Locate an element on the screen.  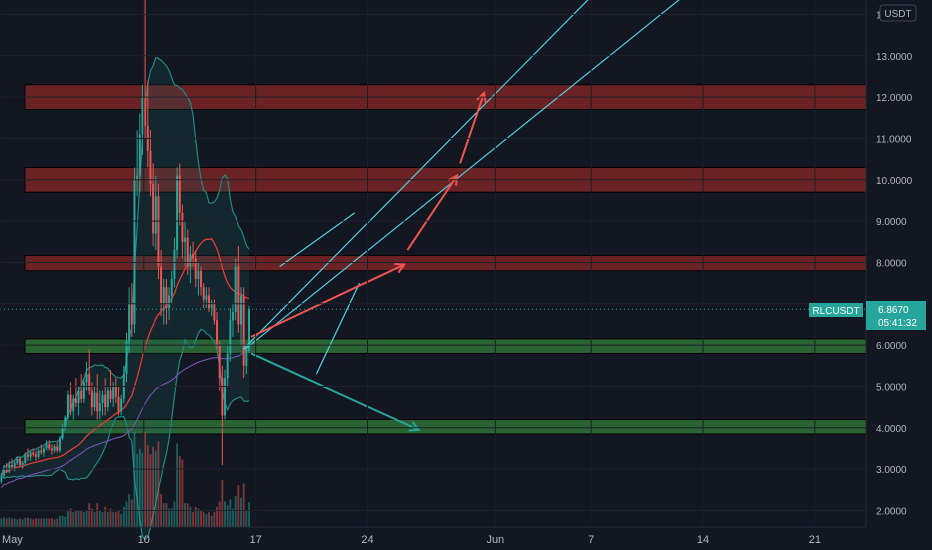
time-tick-label: 7 is located at coordinates (591, 540).